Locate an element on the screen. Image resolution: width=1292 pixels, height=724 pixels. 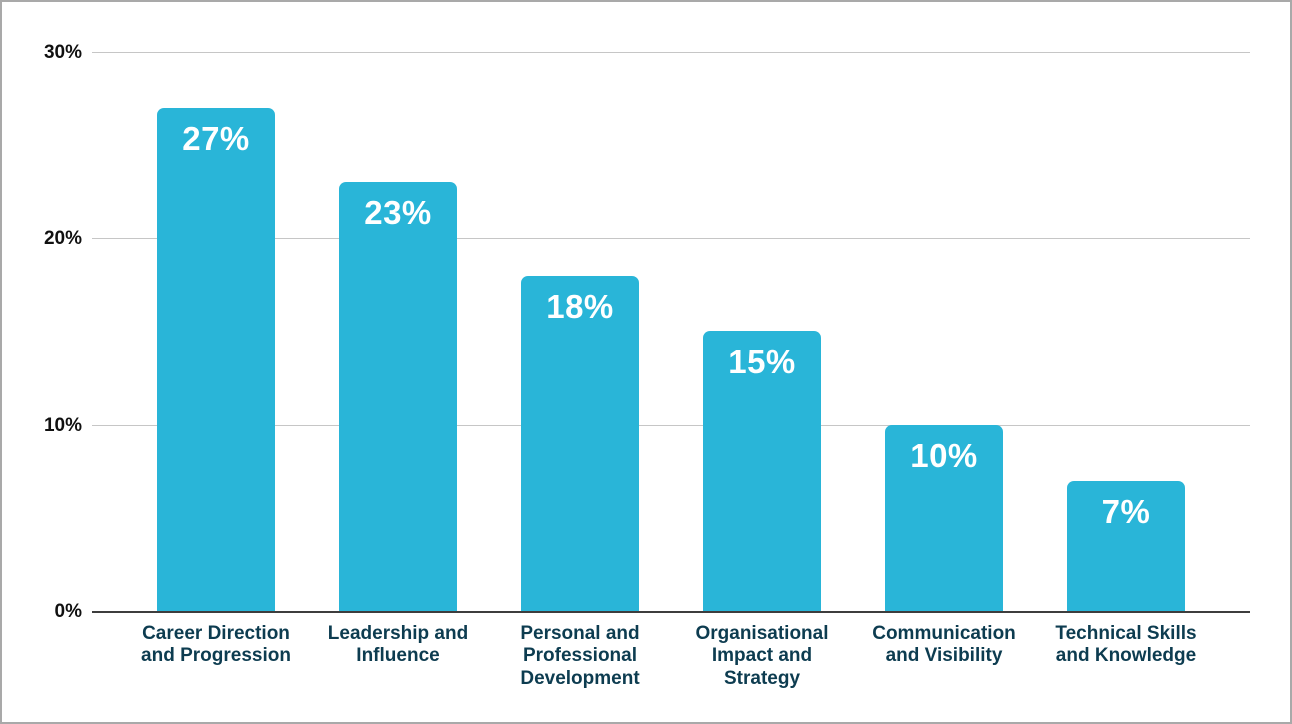
x-category-label: Organisational Impact and Strategy is located at coordinates (762, 656).